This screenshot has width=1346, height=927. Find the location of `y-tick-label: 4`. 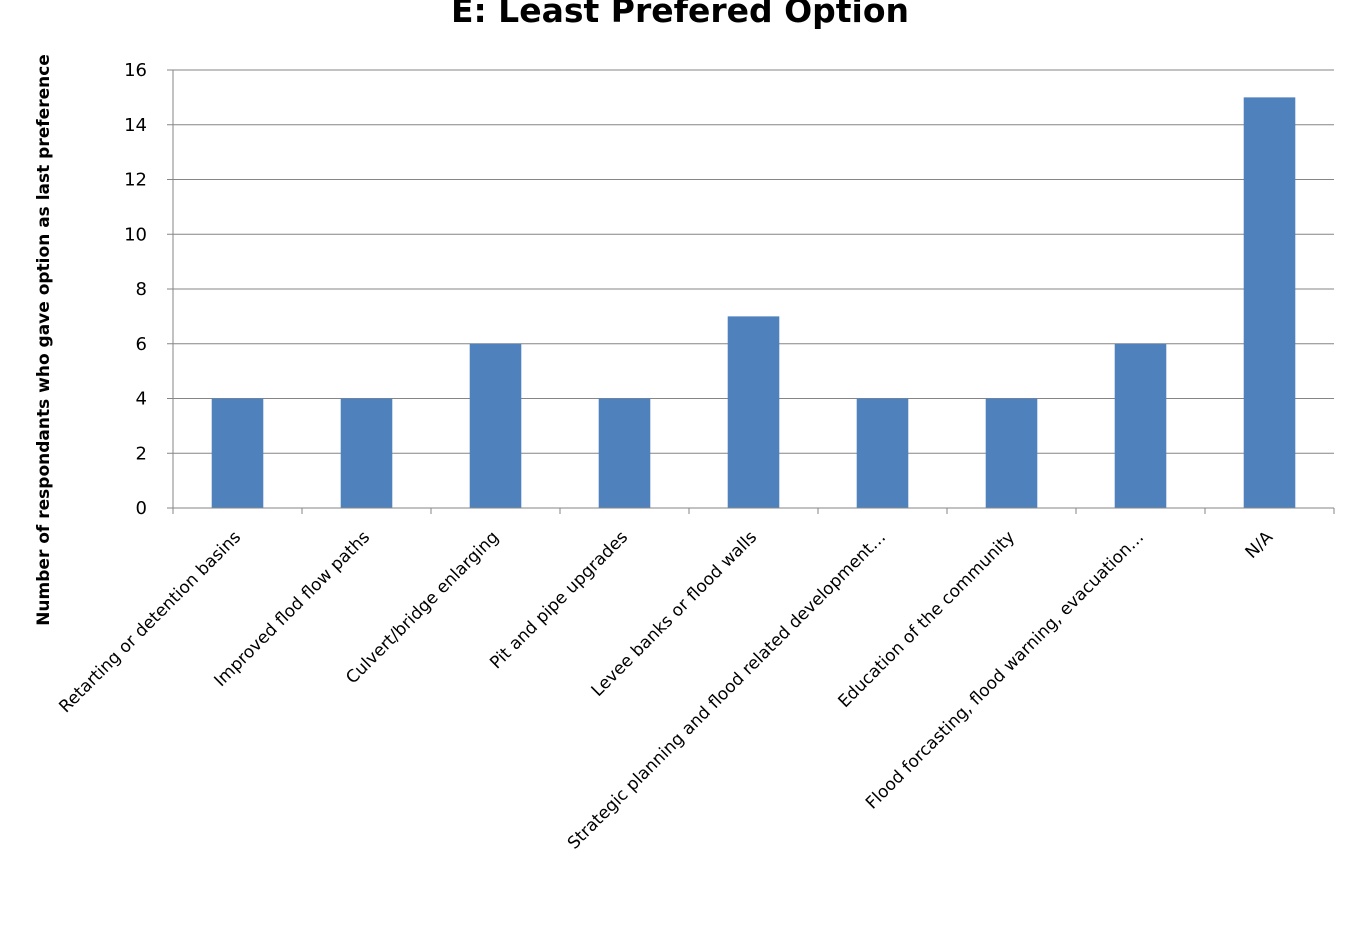

y-tick-label: 4 is located at coordinates (141, 399).